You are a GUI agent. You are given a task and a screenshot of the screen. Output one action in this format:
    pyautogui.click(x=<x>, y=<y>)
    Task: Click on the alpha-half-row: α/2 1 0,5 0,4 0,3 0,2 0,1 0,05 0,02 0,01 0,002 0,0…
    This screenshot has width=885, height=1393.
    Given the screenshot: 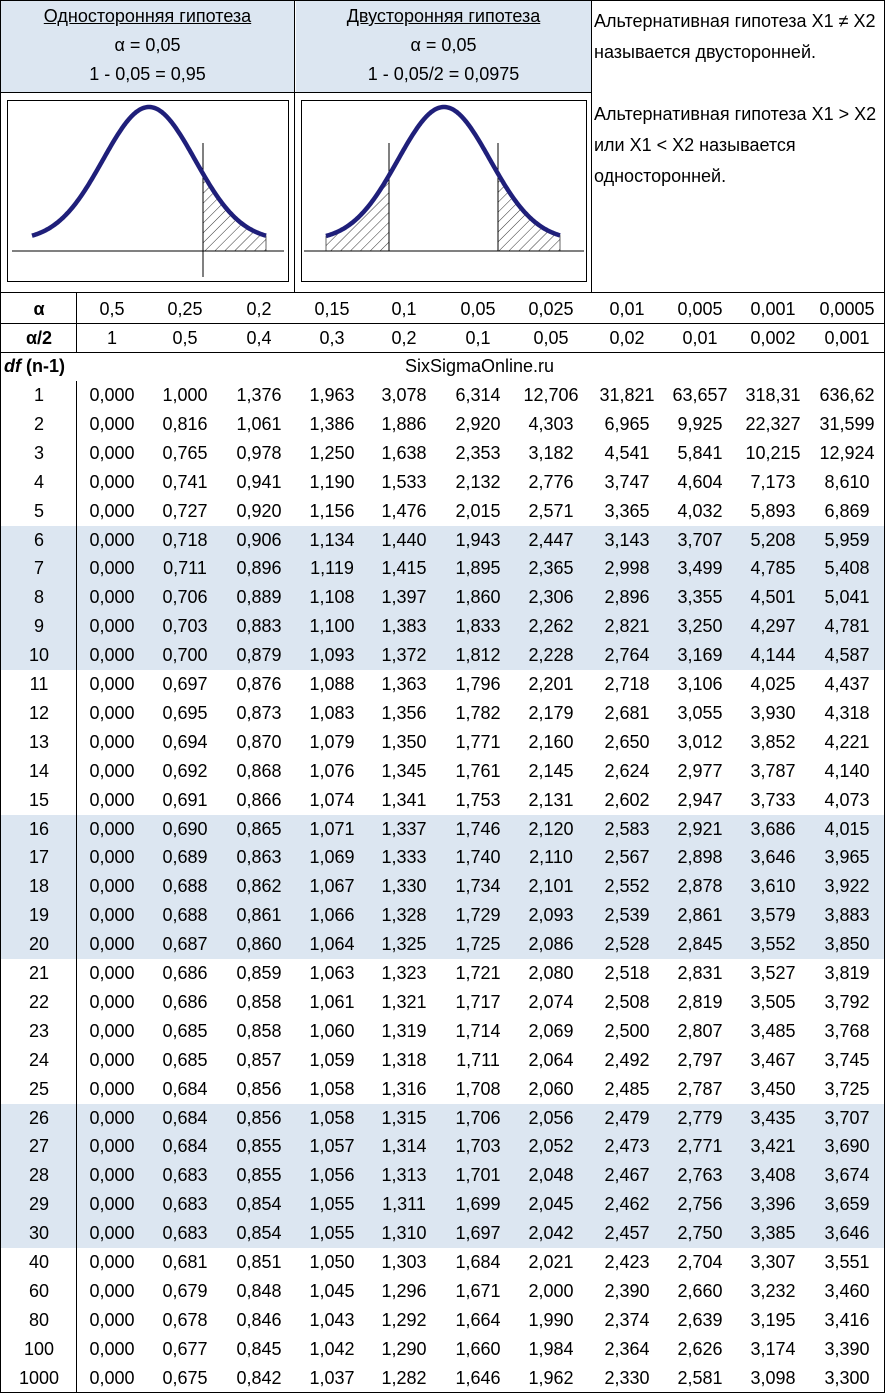 What is the action you would take?
    pyautogui.click(x=442, y=338)
    